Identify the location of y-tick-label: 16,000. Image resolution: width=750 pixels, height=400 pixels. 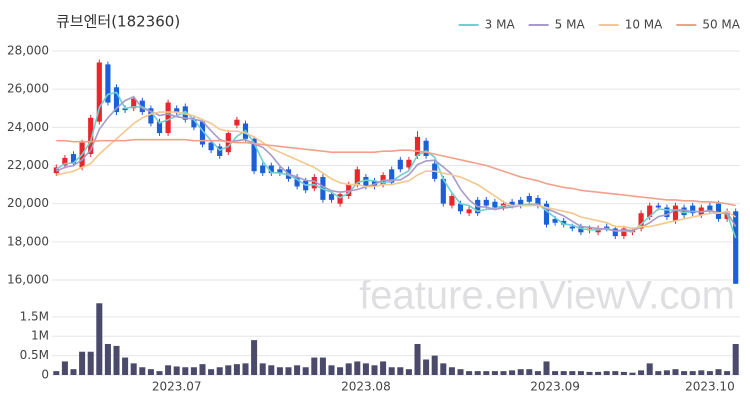
(28, 279).